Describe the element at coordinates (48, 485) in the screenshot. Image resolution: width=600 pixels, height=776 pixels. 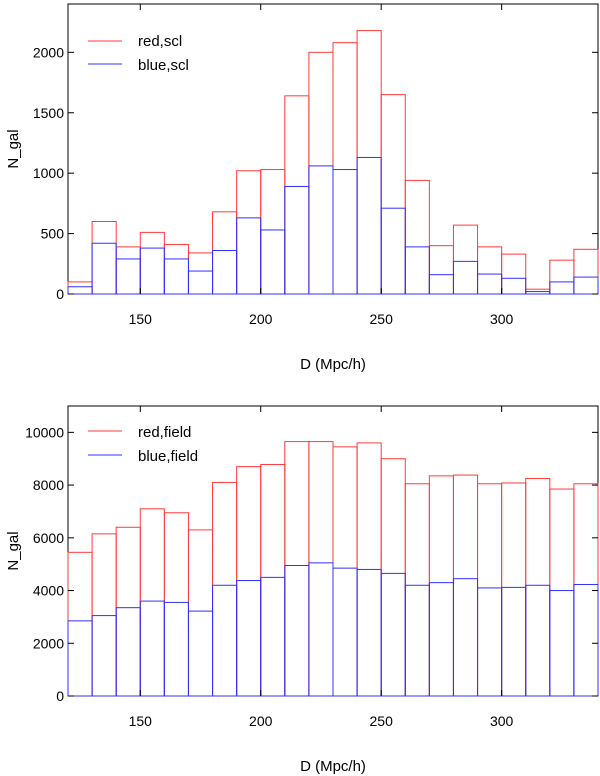
I see `y-tick-label: 8000` at that location.